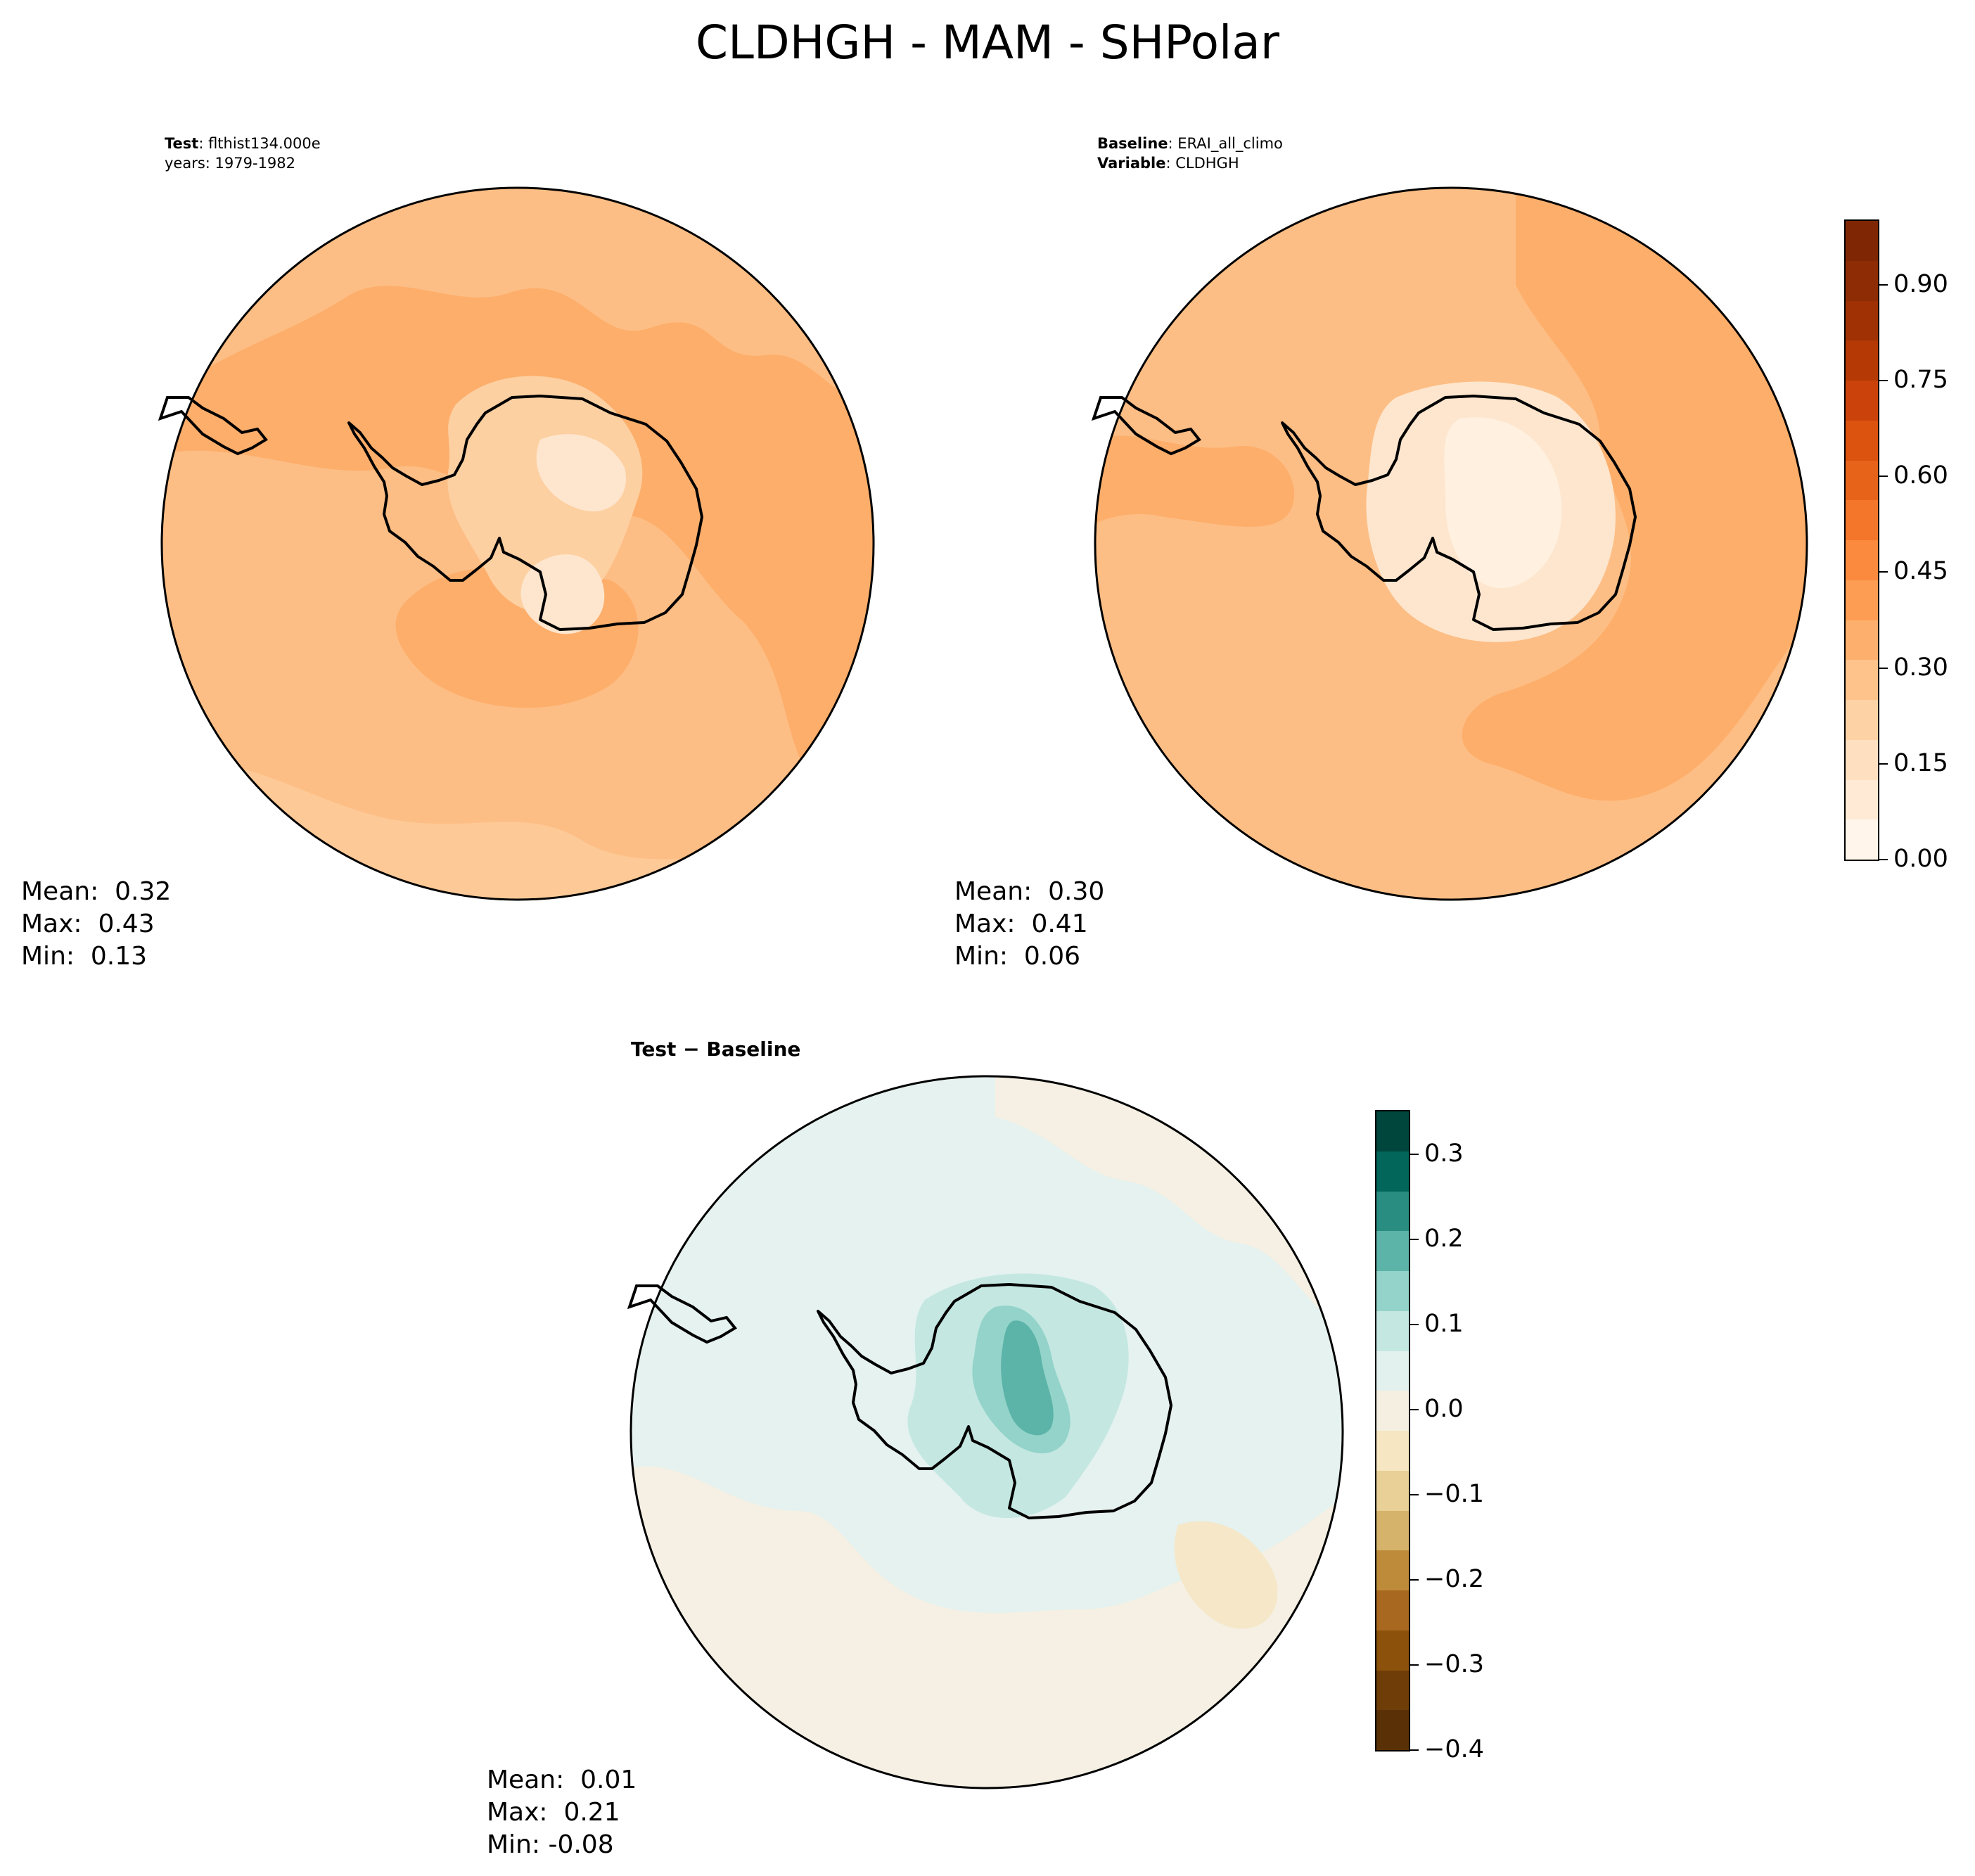 Image resolution: width=1975 pixels, height=1876 pixels. Describe the element at coordinates (1027, 1378) in the screenshot. I see `diff-map-zone-max` at that location.